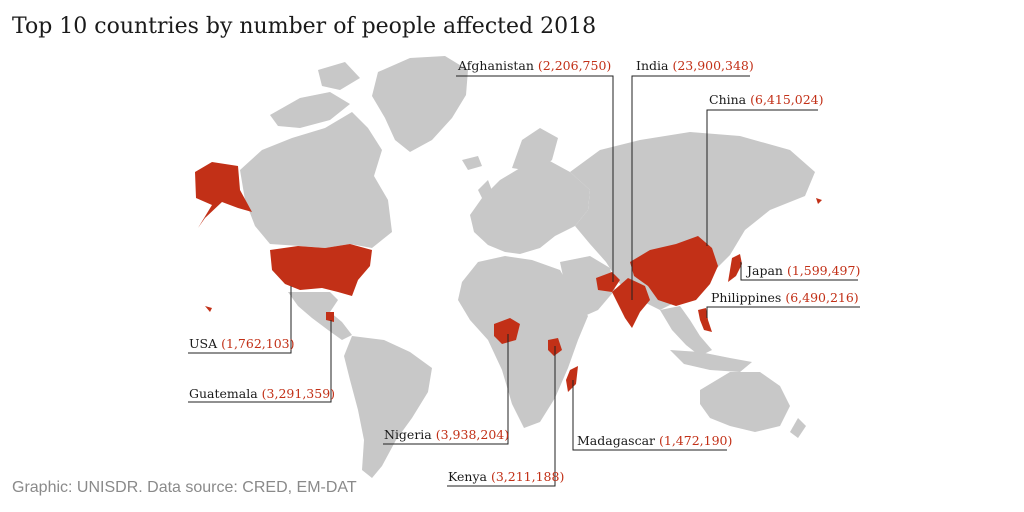 This screenshot has width=1024, height=512. Describe the element at coordinates (745, 402) in the screenshot. I see `land-australia` at that location.